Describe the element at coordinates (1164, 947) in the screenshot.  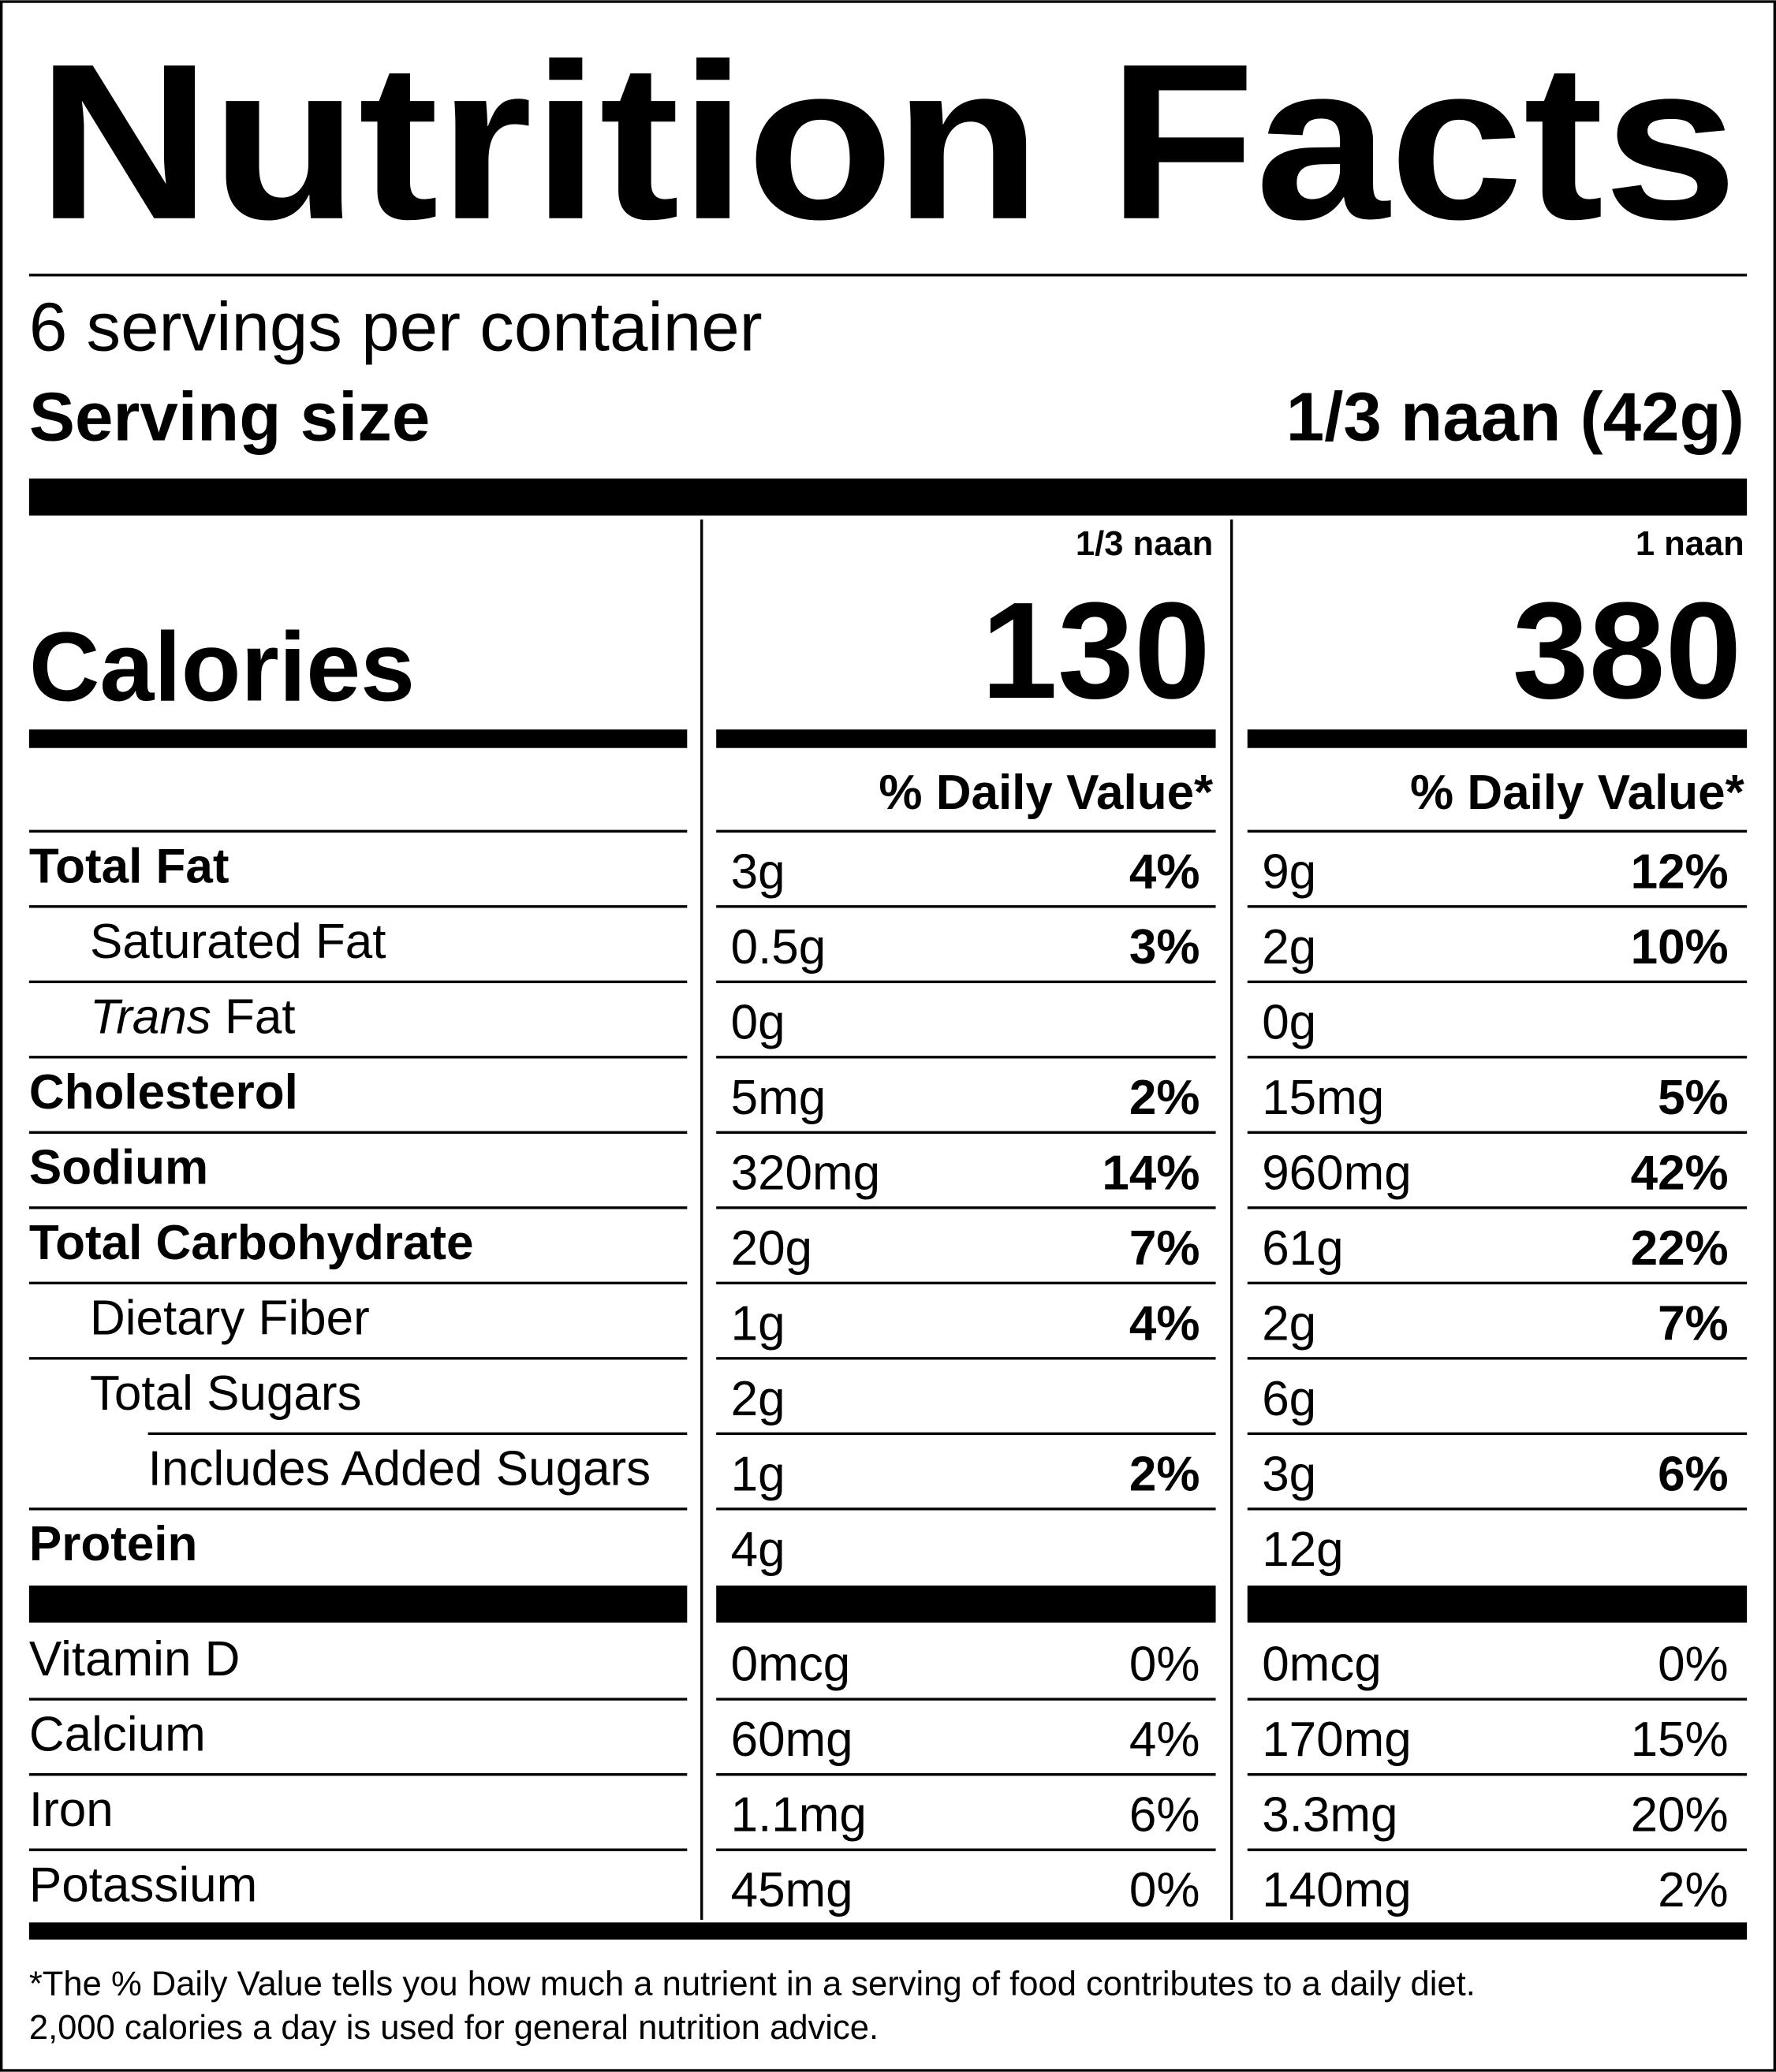
I see `daily-value: 3%` at that location.